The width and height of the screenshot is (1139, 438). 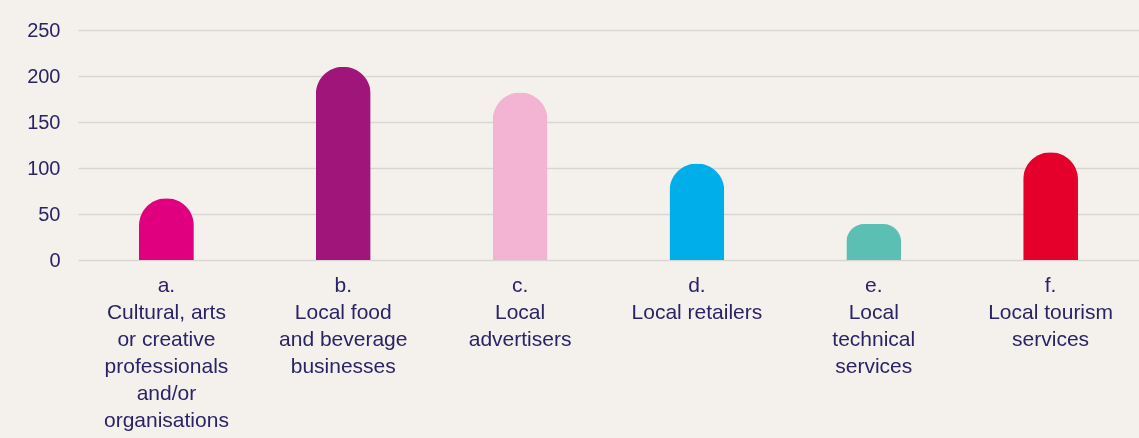 What do you see at coordinates (166, 351) in the screenshot?
I see `x-tick-label: a. Cultural, arts or creative professionals and/or organisations` at bounding box center [166, 351].